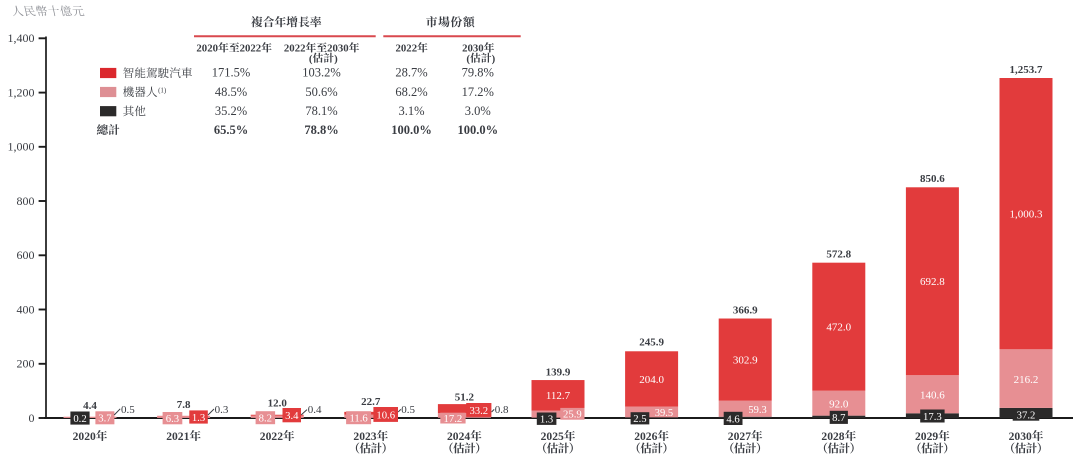 The image size is (1080, 459). I want to click on svg-text: 37.2, so click(1026, 415).